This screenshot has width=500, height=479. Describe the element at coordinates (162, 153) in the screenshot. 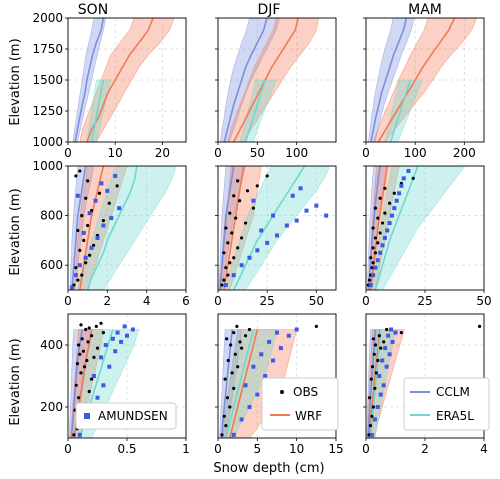

I see `x-tick-label: 20` at that location.